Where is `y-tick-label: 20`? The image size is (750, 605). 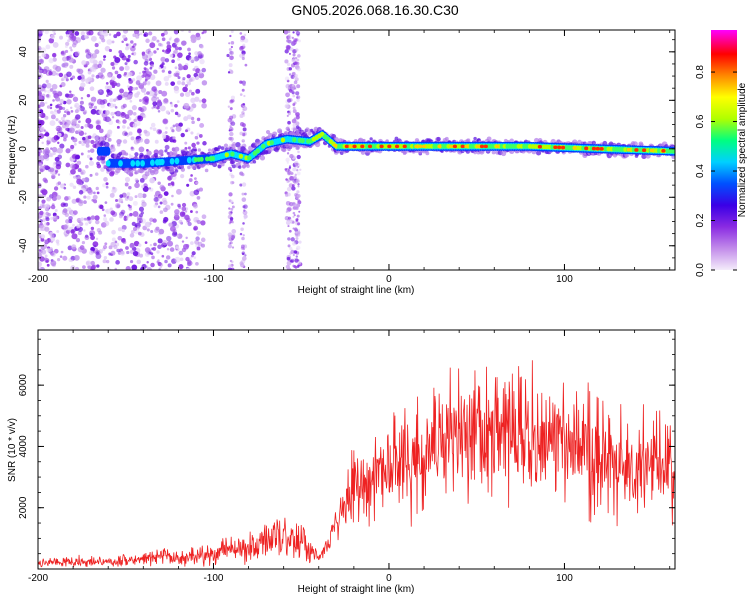
y-tick-label: 20 is located at coordinates (23, 100).